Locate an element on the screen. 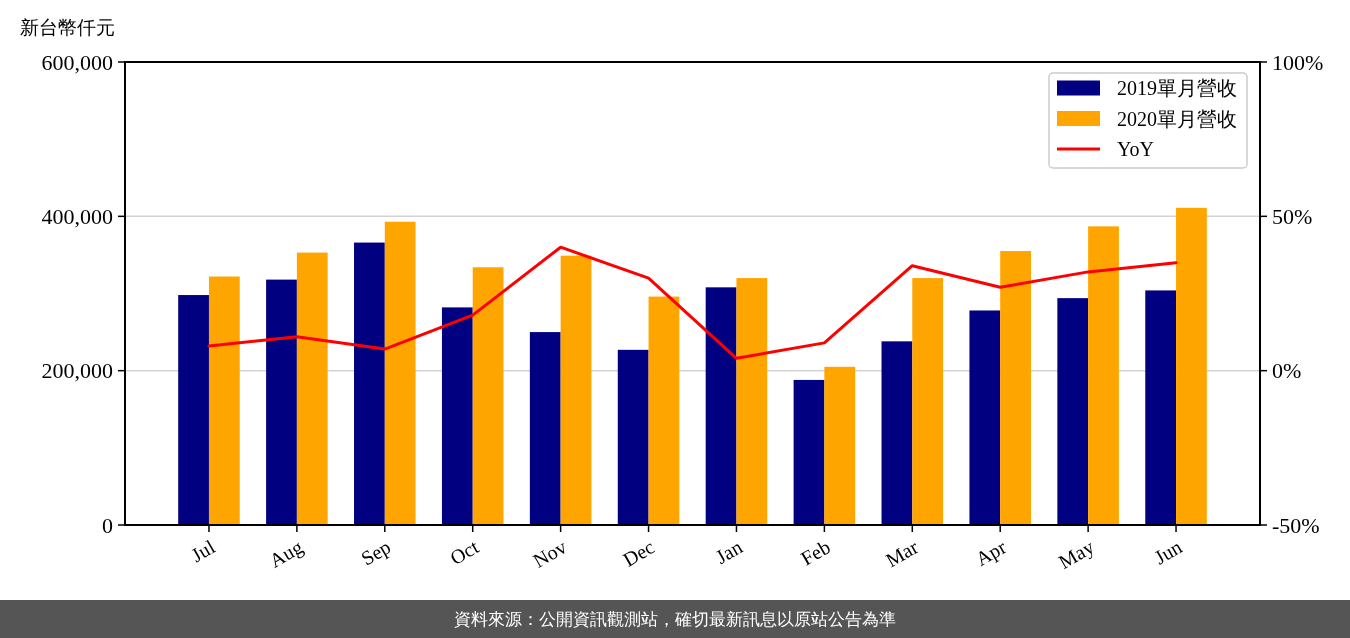  x-tick-label: Dec is located at coordinates (639, 553).